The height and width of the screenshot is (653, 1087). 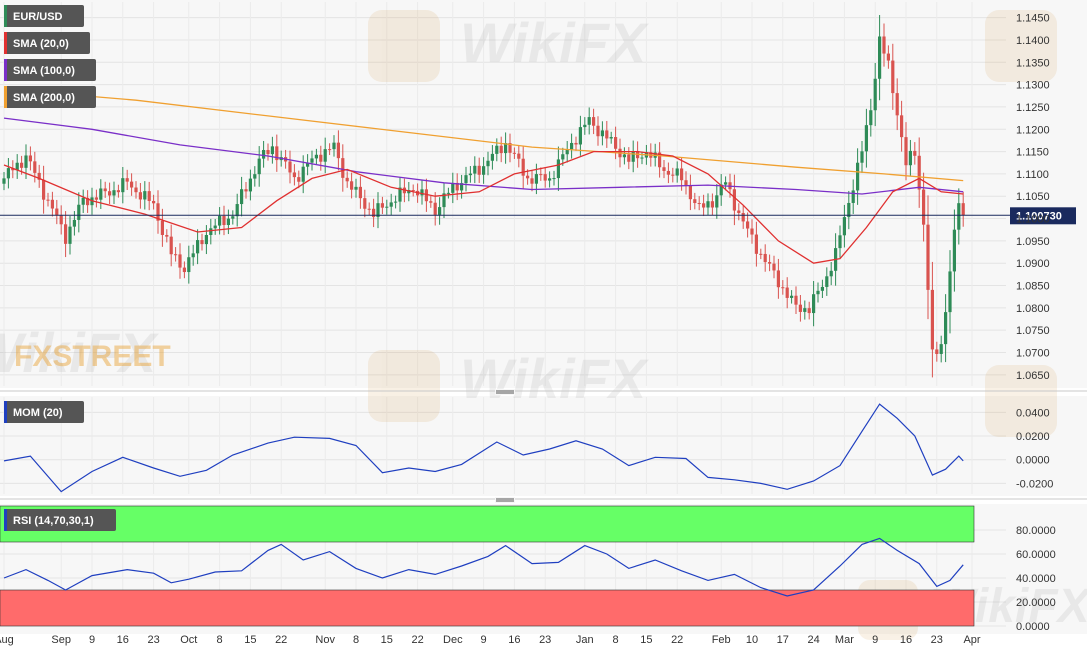 What do you see at coordinates (1036, 603) in the screenshot?
I see `rsi-y-tick-label: 20.0000` at bounding box center [1036, 603].